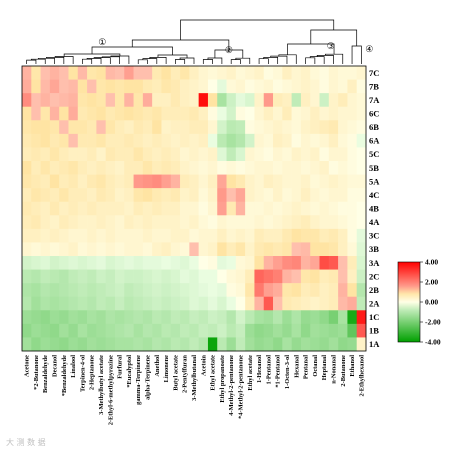 The height and width of the screenshot is (452, 469). I want to click on row-label: 2B, so click(374, 290).